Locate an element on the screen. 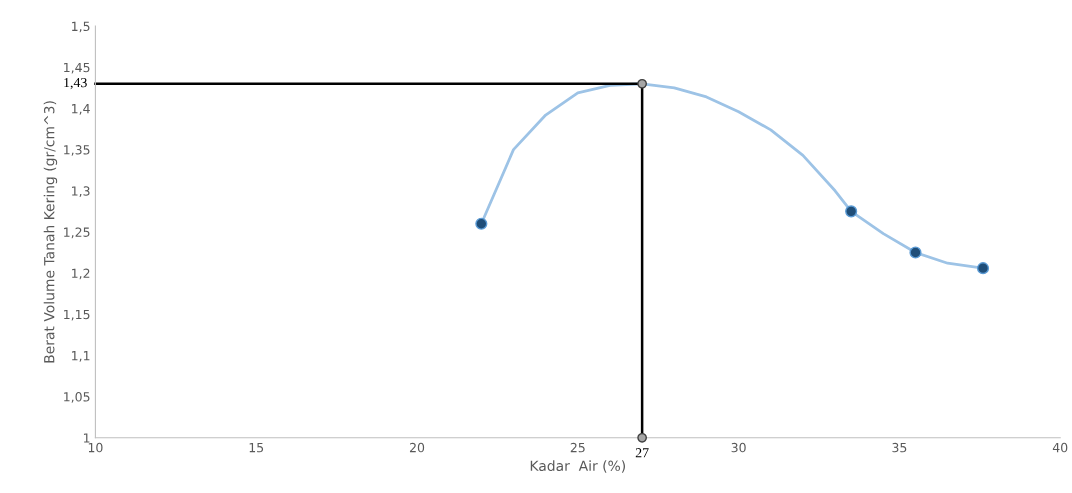 The width and height of the screenshot is (1072, 493). y-tick-label: 1,3 is located at coordinates (81, 191).